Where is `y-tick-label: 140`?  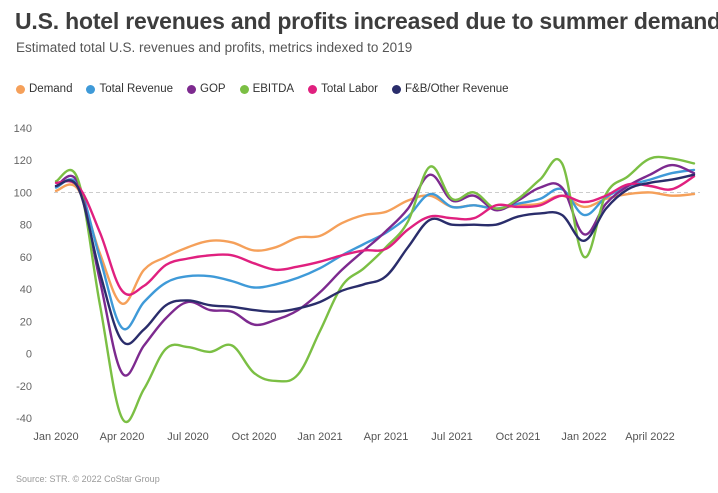
y-tick-label: 140 is located at coordinates (23, 129).